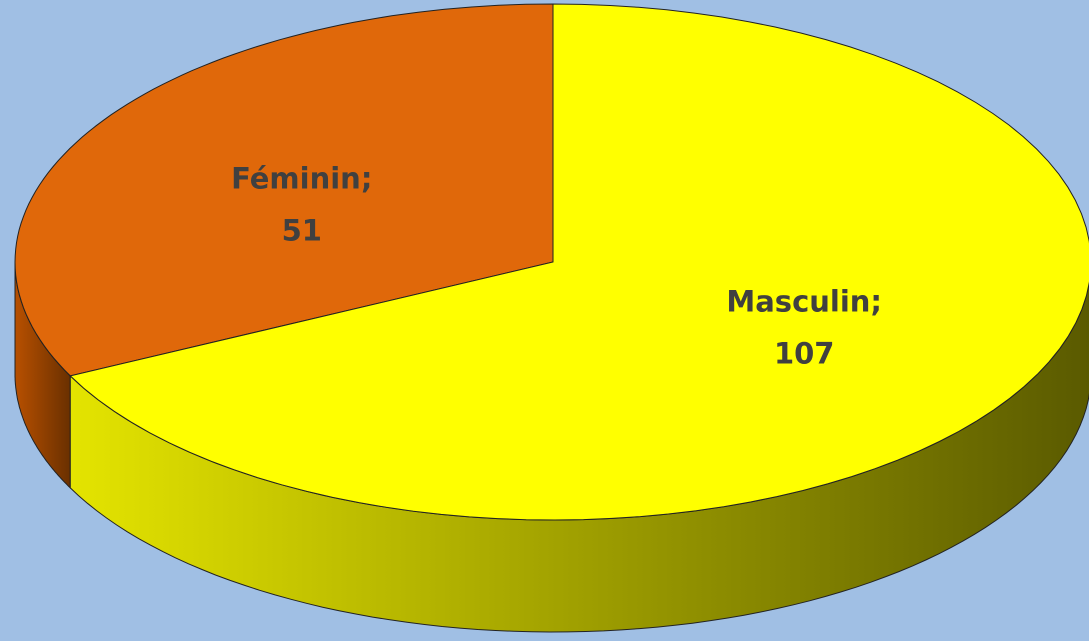 This screenshot has width=1089, height=641. What do you see at coordinates (302, 231) in the screenshot?
I see `slice-value: 51` at bounding box center [302, 231].